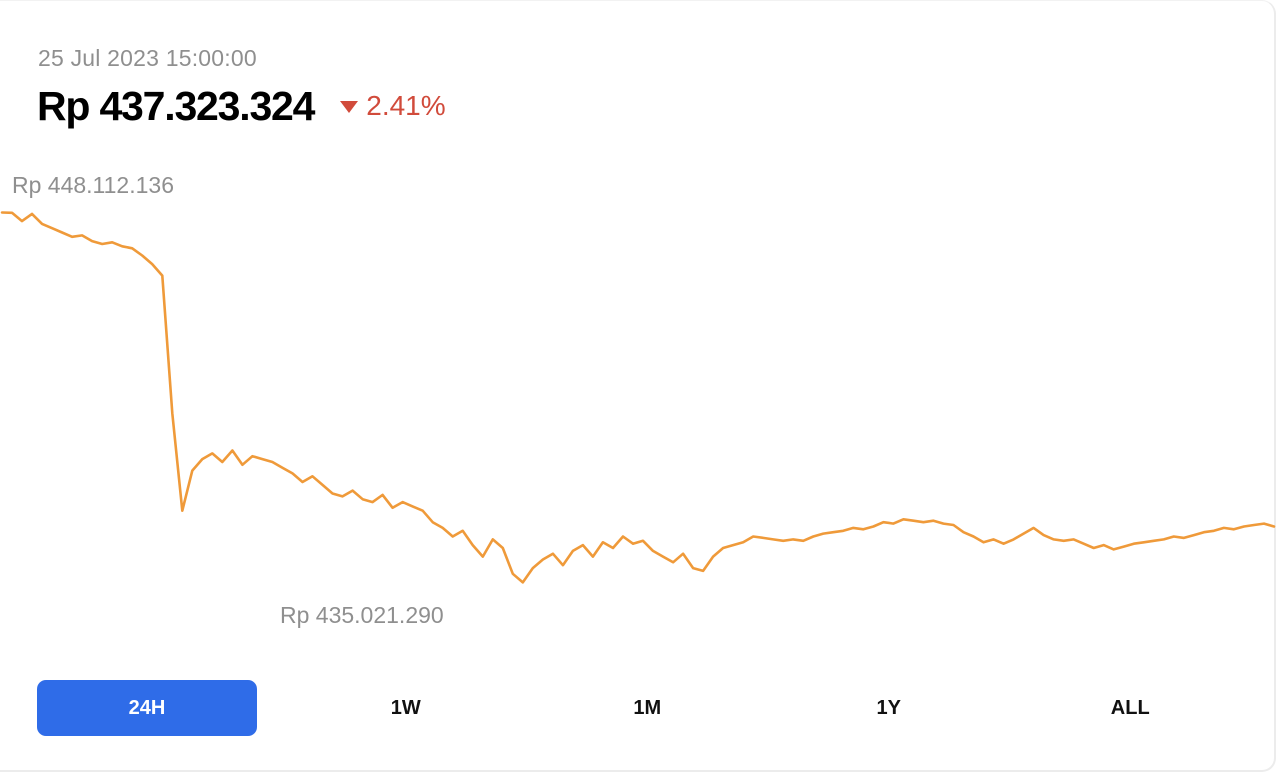  Describe the element at coordinates (147, 58) in the screenshot. I see `timestamp: 25 Jul 2023 15:00:00` at that location.